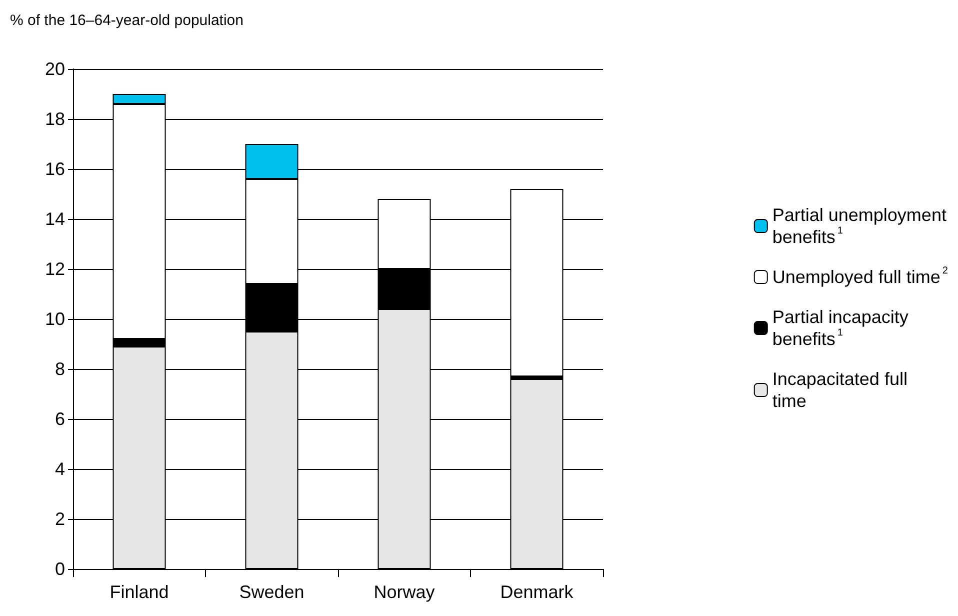  What do you see at coordinates (54, 69) in the screenshot?
I see `y-tick-label: 20` at bounding box center [54, 69].